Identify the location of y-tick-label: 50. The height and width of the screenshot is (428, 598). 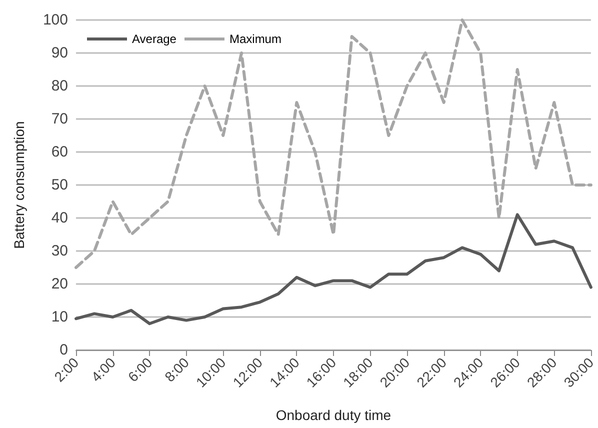
(59, 185).